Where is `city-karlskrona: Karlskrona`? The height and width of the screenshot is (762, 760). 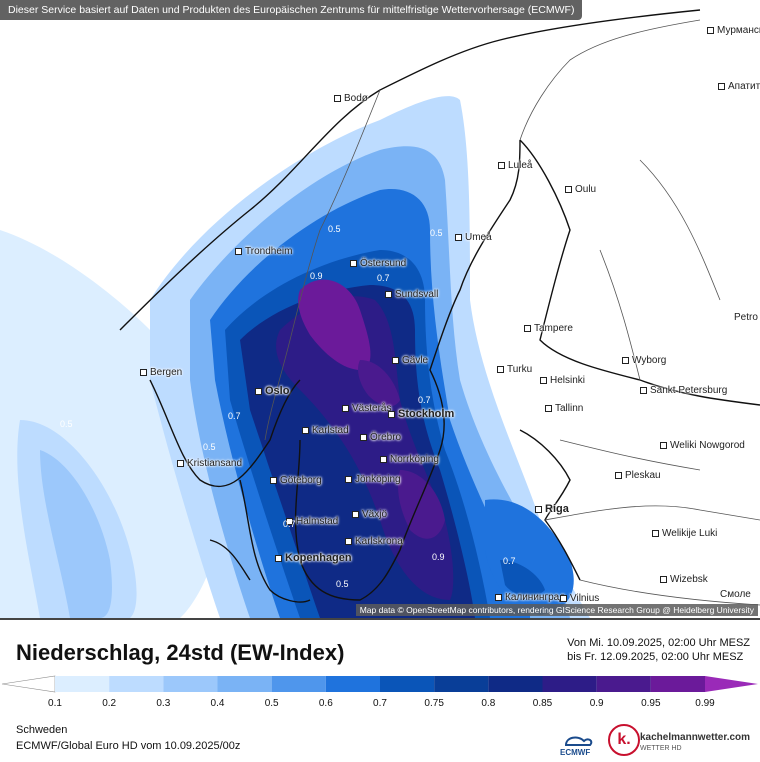 city-karlskrona: Karlskrona is located at coordinates (374, 541).